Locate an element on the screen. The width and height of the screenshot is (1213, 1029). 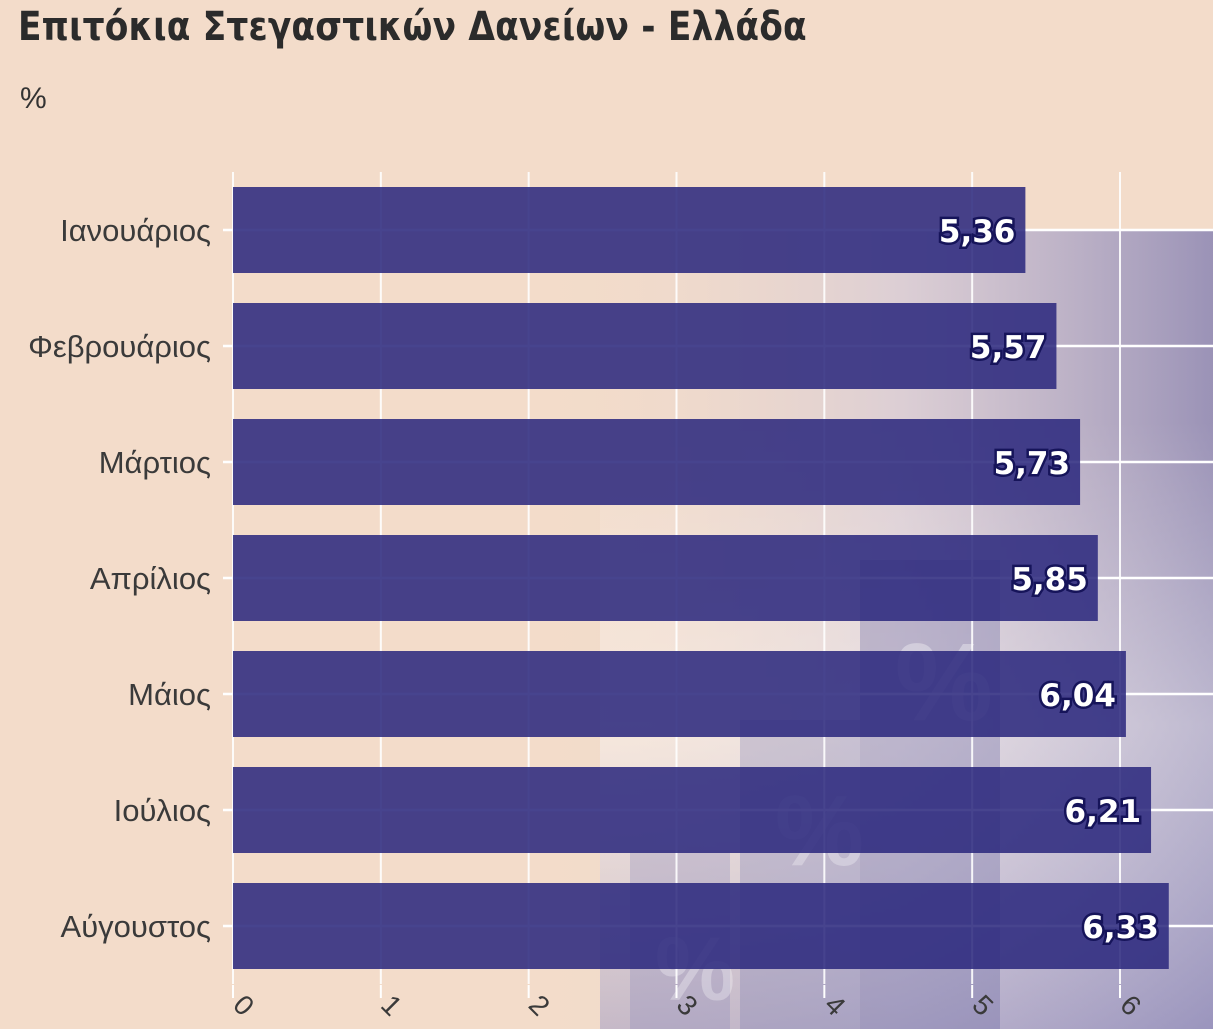
category-label-5: Ιούλιος is located at coordinates (162, 810).